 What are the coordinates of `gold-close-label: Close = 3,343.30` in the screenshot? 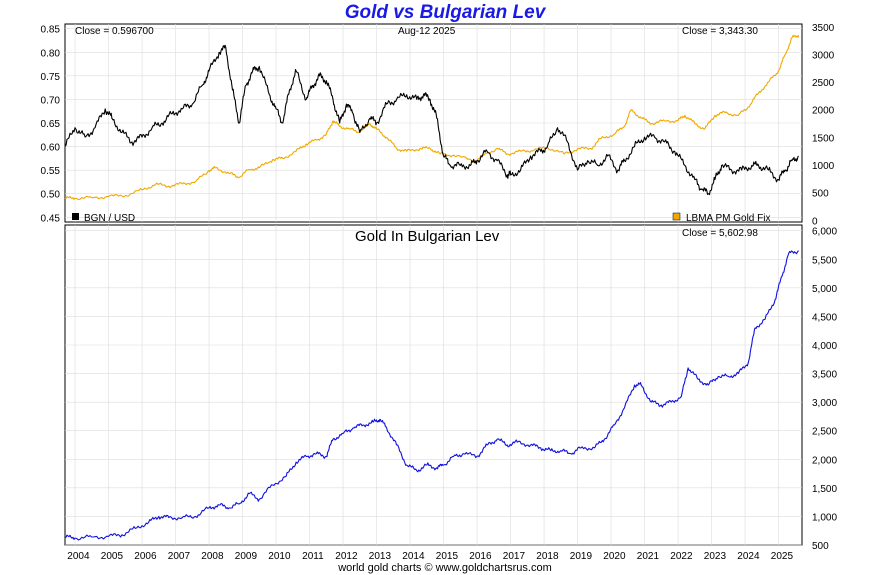 It's located at (720, 31).